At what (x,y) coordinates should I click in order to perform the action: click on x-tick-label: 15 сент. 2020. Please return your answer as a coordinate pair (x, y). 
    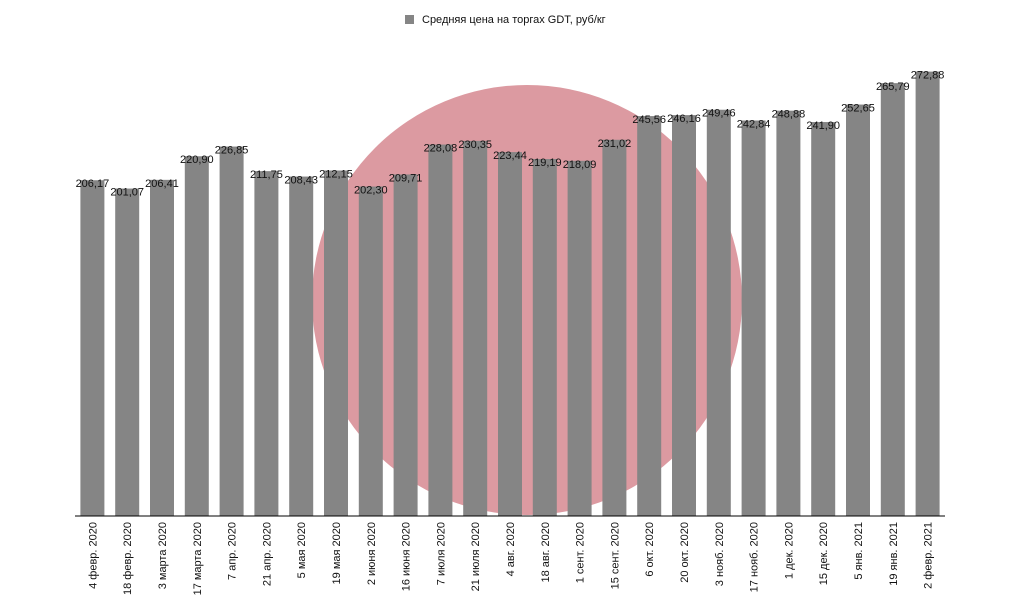
    Looking at the image, I should click on (615, 555).